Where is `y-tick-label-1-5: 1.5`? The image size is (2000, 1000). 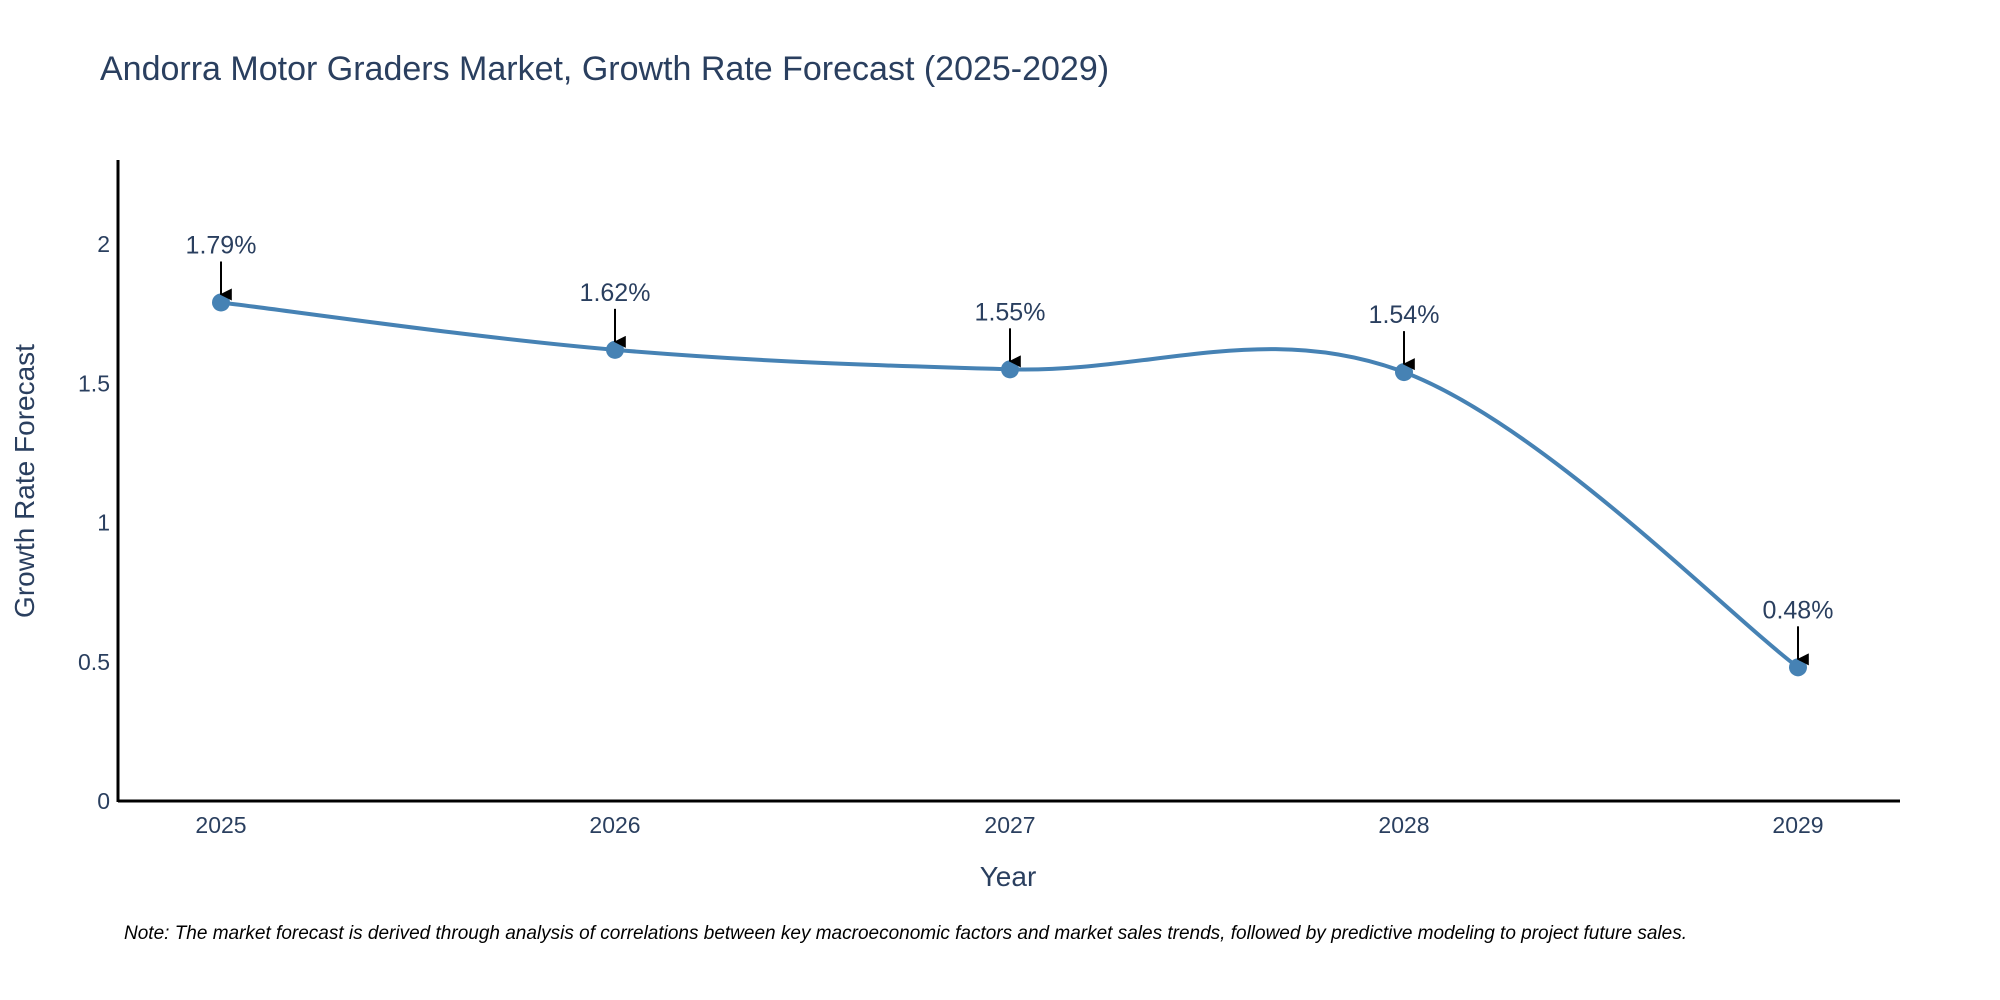 y-tick-label-1-5: 1.5 is located at coordinates (94, 383).